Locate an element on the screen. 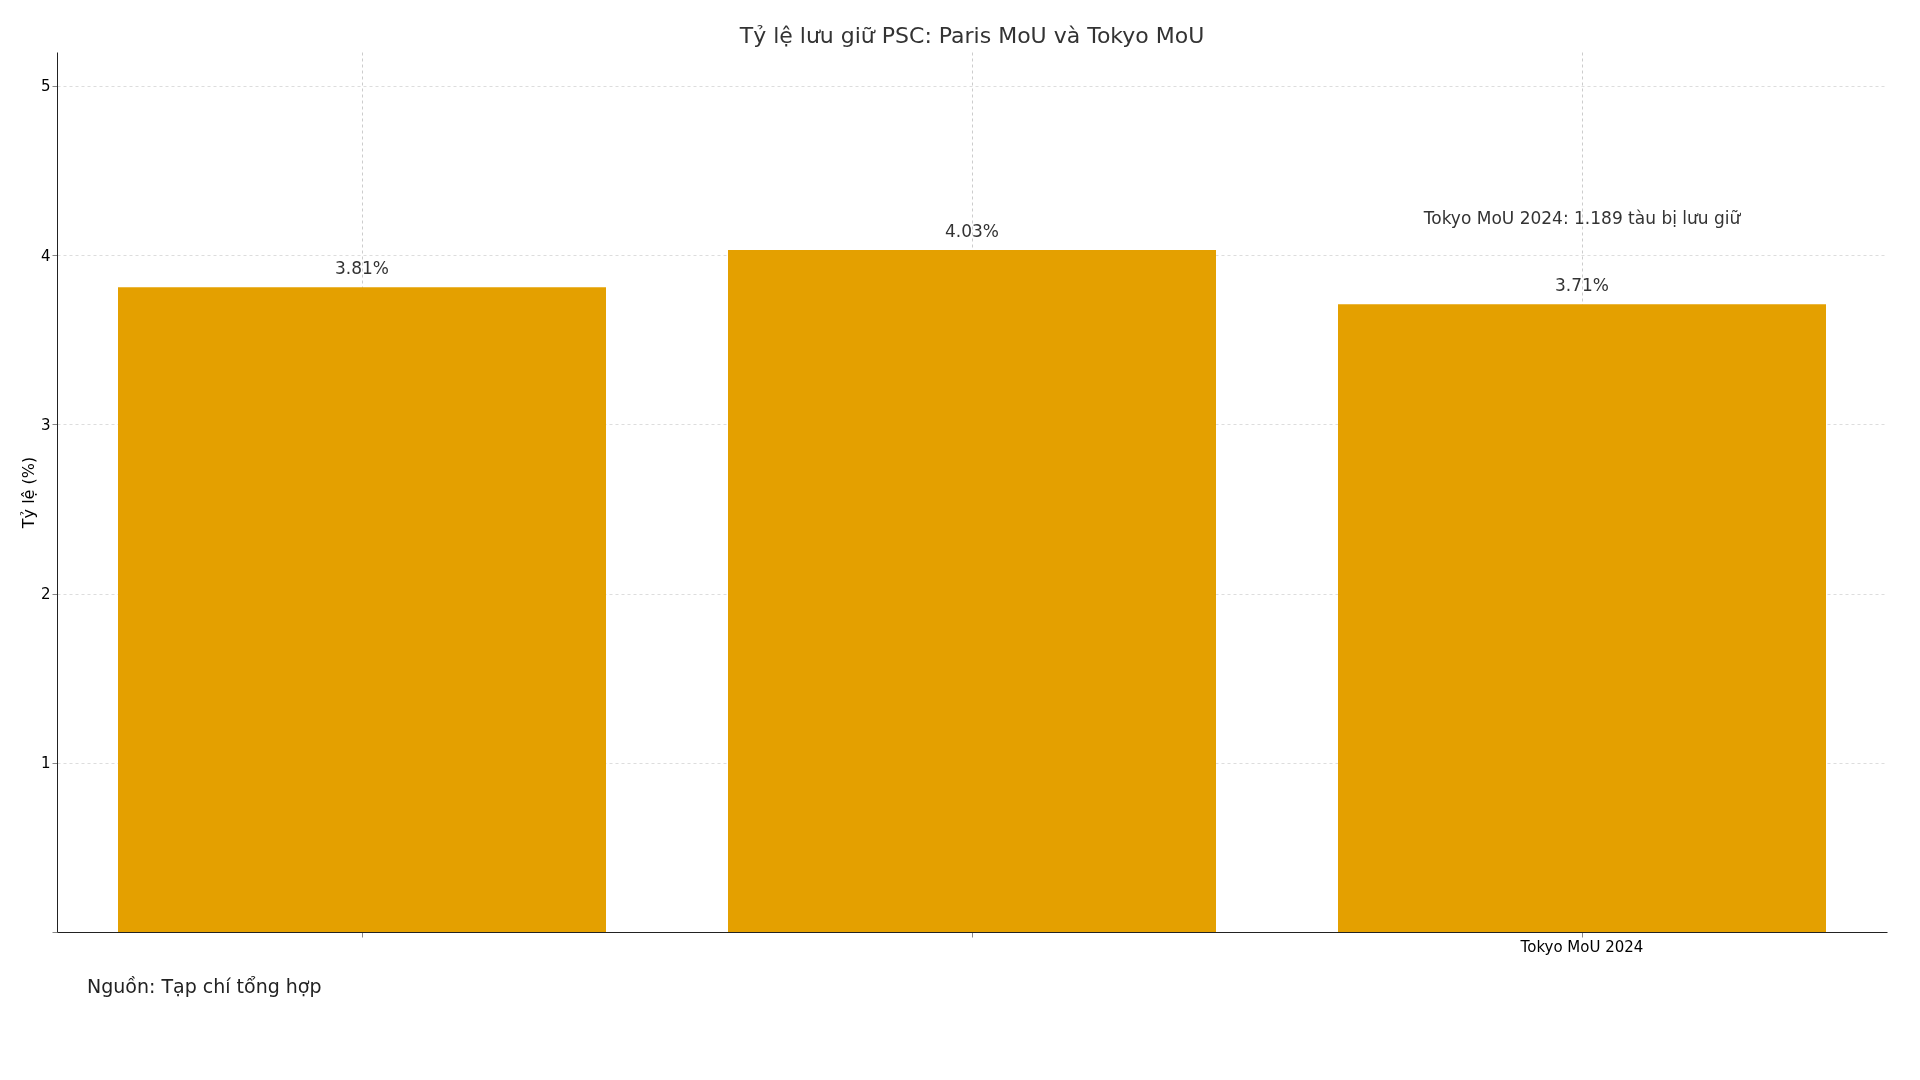 The image size is (1920, 1080). y-axis-title: Tỷ lệ (%) is located at coordinates (28, 493).